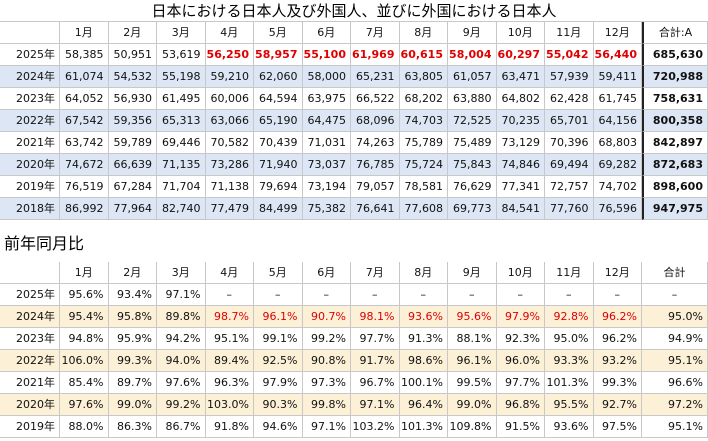 The height and width of the screenshot is (441, 708). What do you see at coordinates (423, 339) in the screenshot?
I see `data-cell: 91.3%` at bounding box center [423, 339].